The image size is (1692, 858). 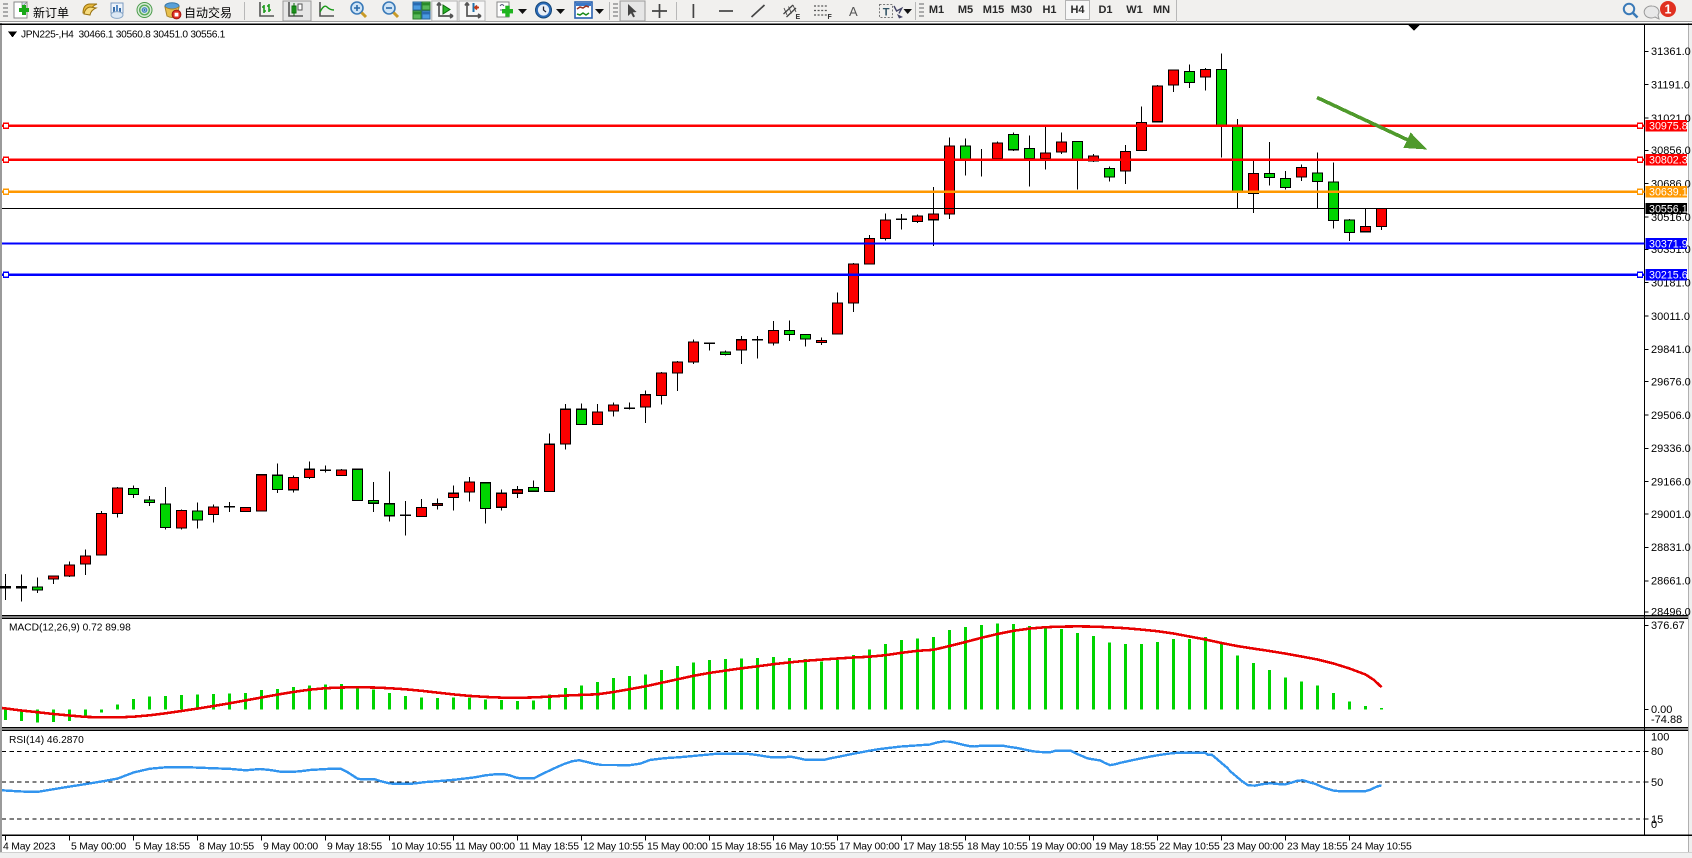 I want to click on svg-text: E, so click(x=798, y=17).